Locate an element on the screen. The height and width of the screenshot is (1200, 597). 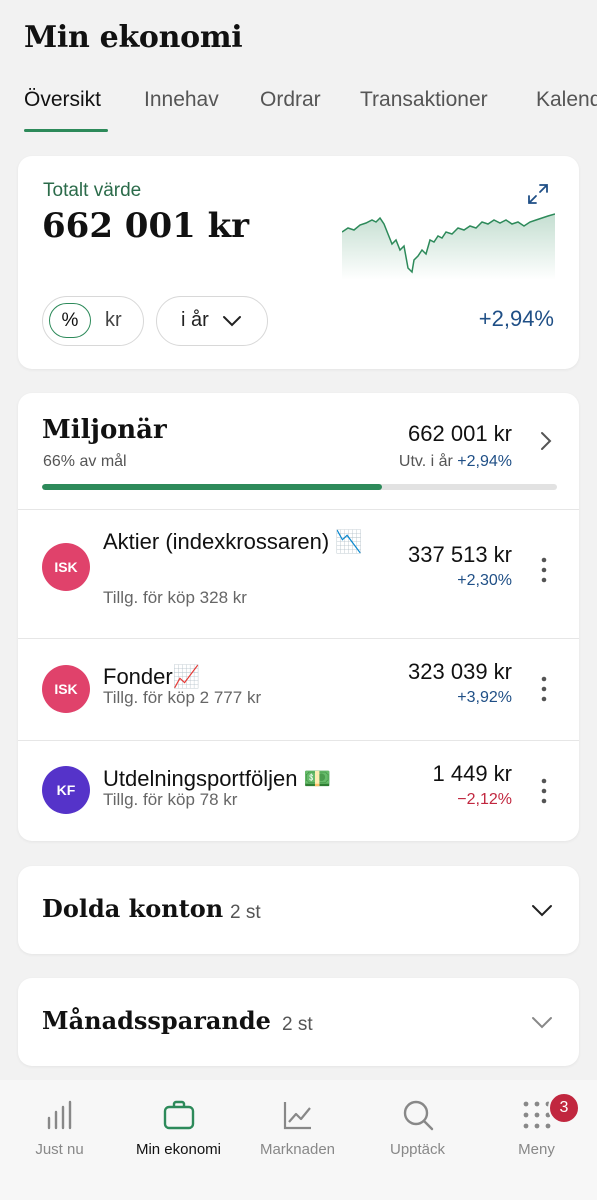
account-name: Utdelningsportföljen 💵 is located at coordinates (217, 778).